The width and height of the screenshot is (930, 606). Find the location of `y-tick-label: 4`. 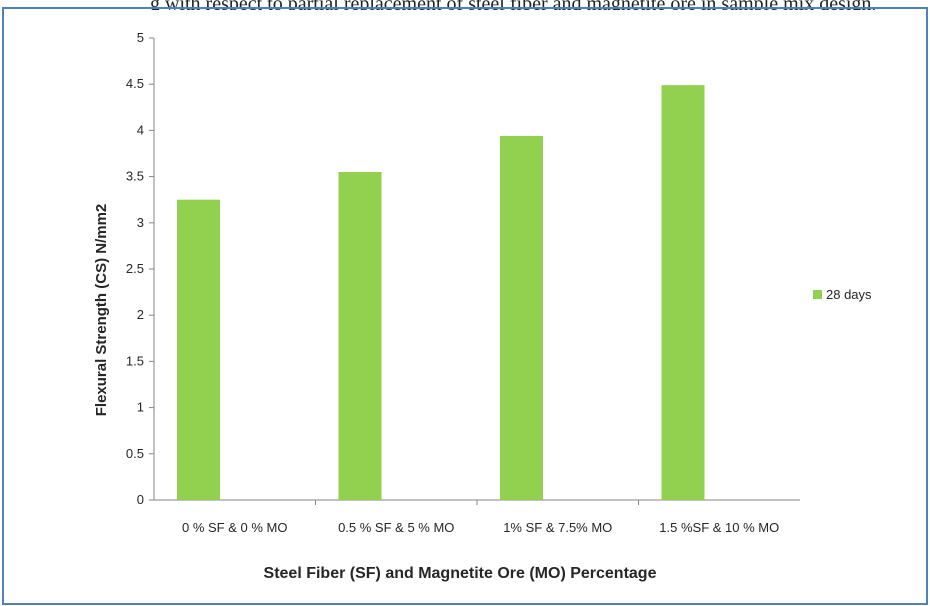

y-tick-label: 4 is located at coordinates (140, 129).